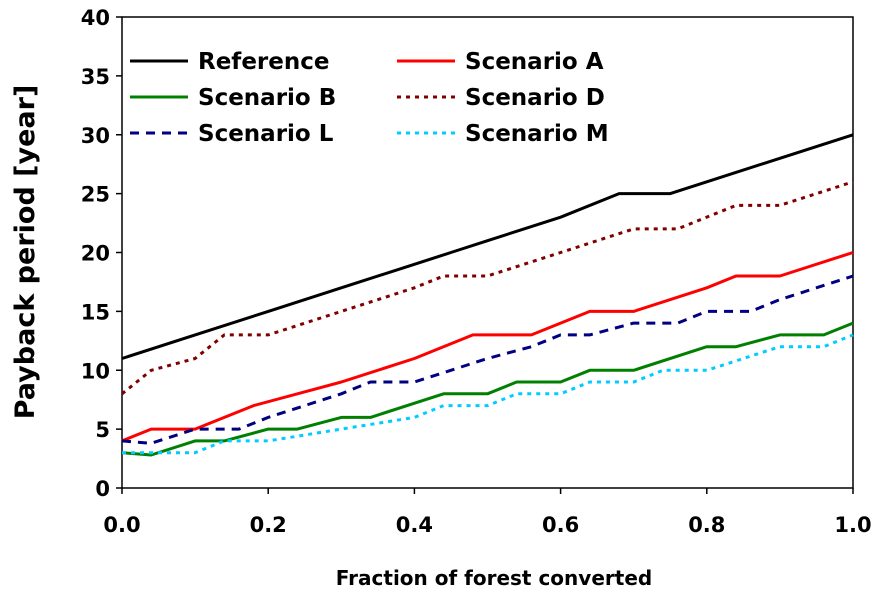 The height and width of the screenshot is (594, 878). What do you see at coordinates (852, 525) in the screenshot?
I see `x-tick-label: 1.0` at bounding box center [852, 525].